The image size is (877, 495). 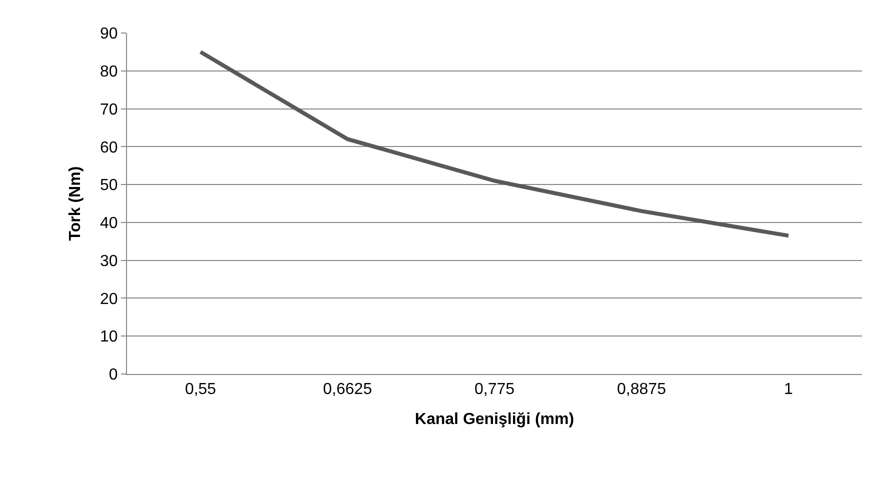 What do you see at coordinates (113, 375) in the screenshot?
I see `y-tick-label: 0` at bounding box center [113, 375].